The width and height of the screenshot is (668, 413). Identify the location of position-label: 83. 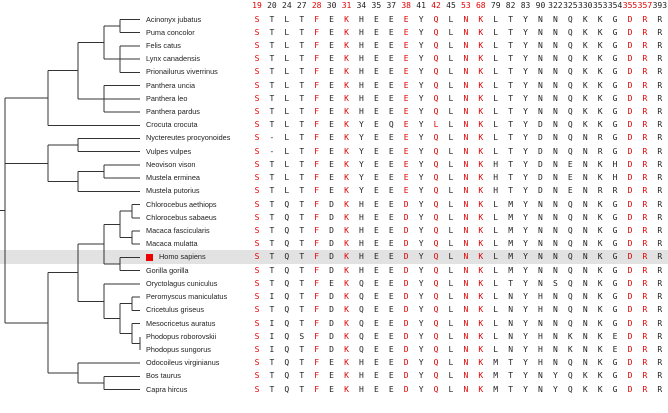
(525, 5).